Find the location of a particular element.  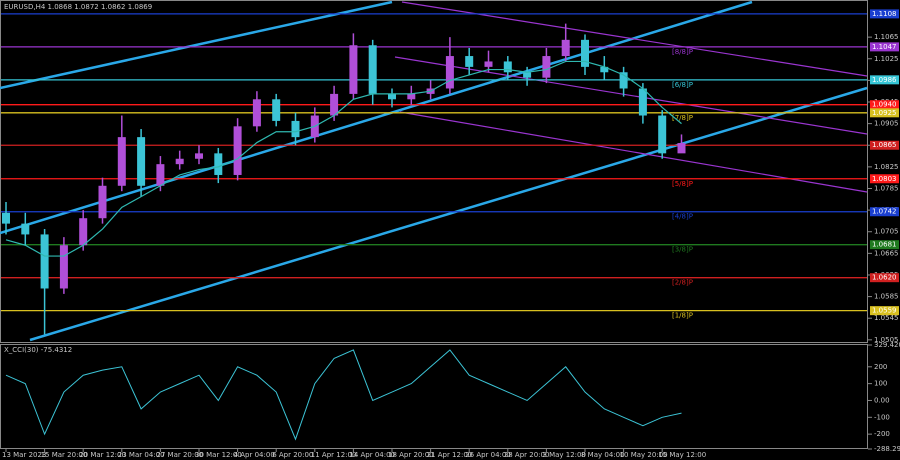

level-label: 1.0986 is located at coordinates (884, 80).